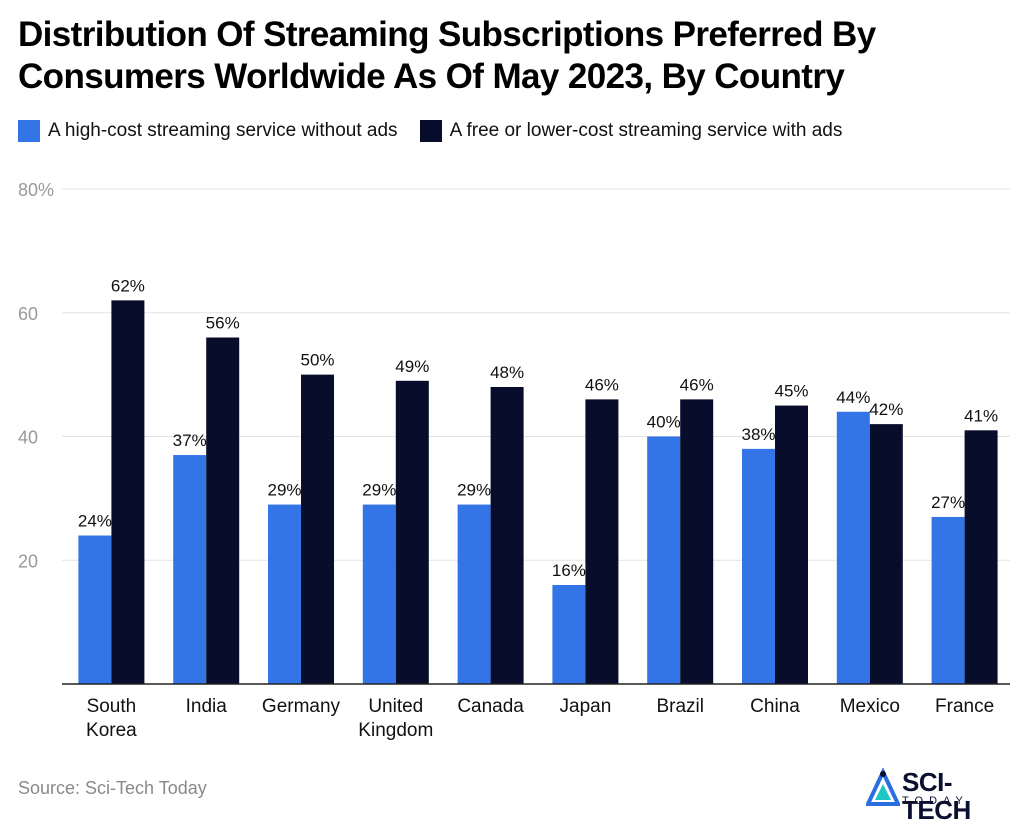  I want to click on y-tick-label: 20, so click(28, 561).